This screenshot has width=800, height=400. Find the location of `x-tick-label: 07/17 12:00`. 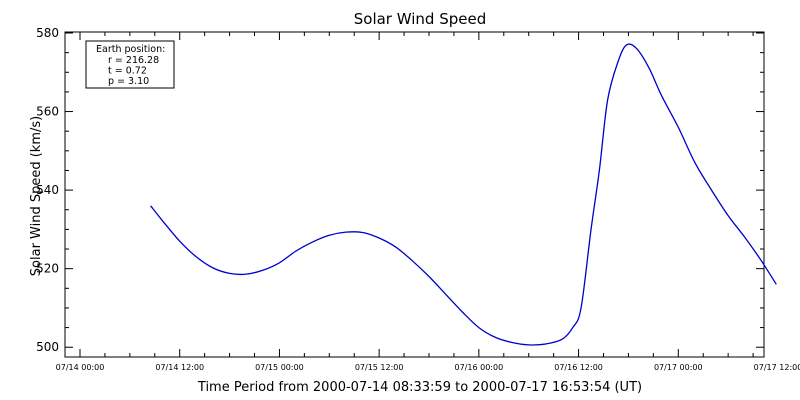

x-tick-label: 07/17 12:00 is located at coordinates (777, 367).